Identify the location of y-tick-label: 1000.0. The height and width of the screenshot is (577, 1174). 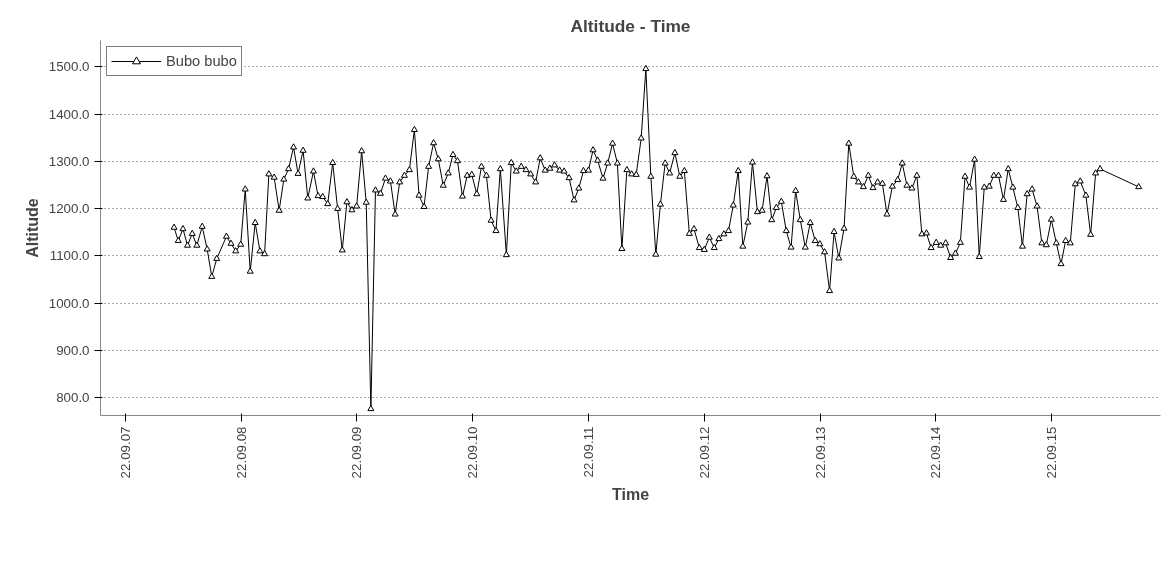
(69, 303).